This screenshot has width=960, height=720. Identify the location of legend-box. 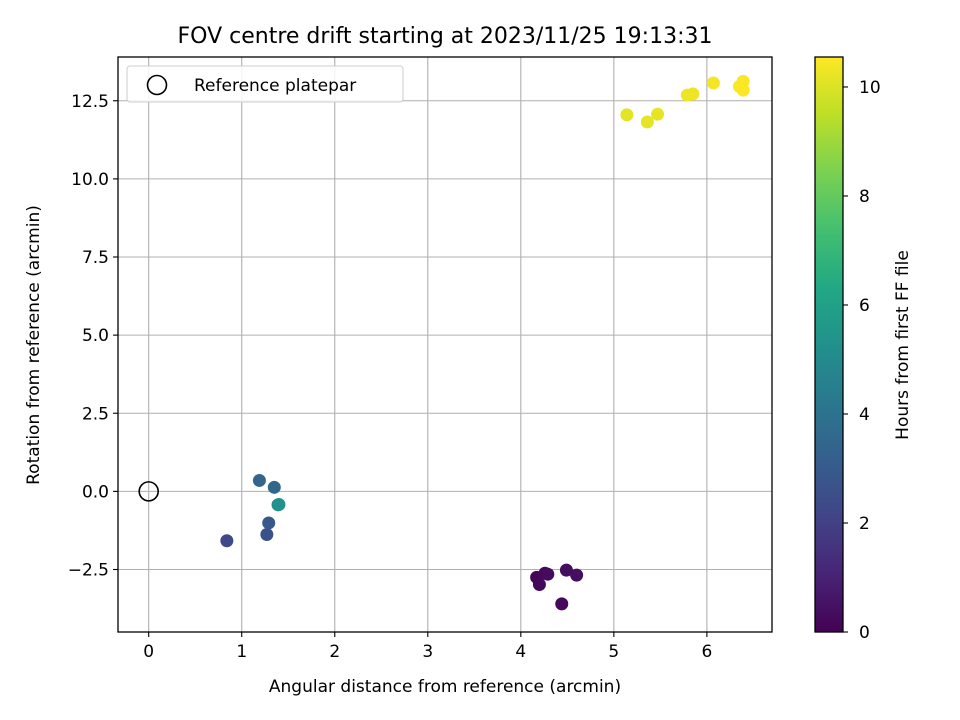
(265, 84).